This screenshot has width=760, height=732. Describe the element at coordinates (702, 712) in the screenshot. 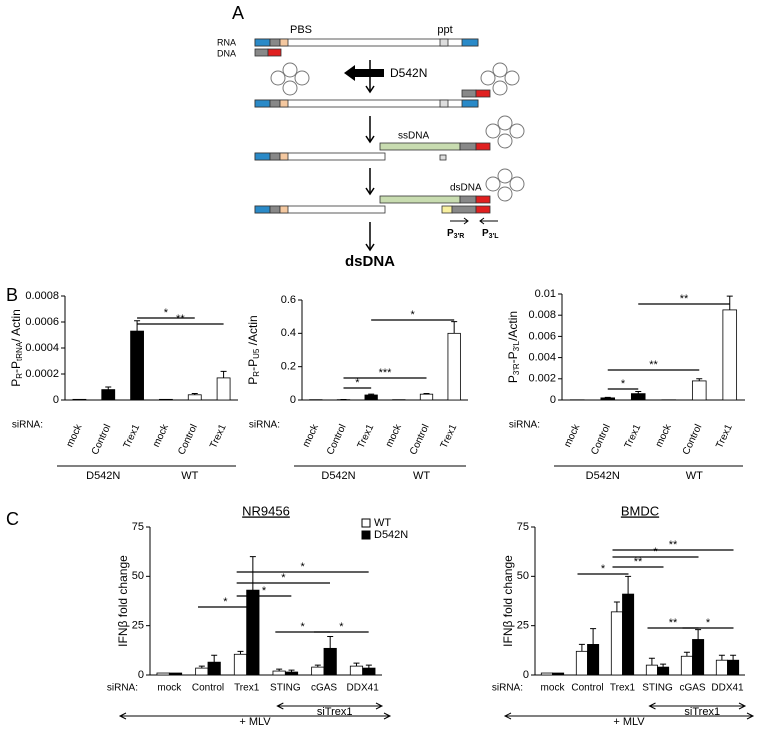

I see `group-label: siTrex1` at that location.